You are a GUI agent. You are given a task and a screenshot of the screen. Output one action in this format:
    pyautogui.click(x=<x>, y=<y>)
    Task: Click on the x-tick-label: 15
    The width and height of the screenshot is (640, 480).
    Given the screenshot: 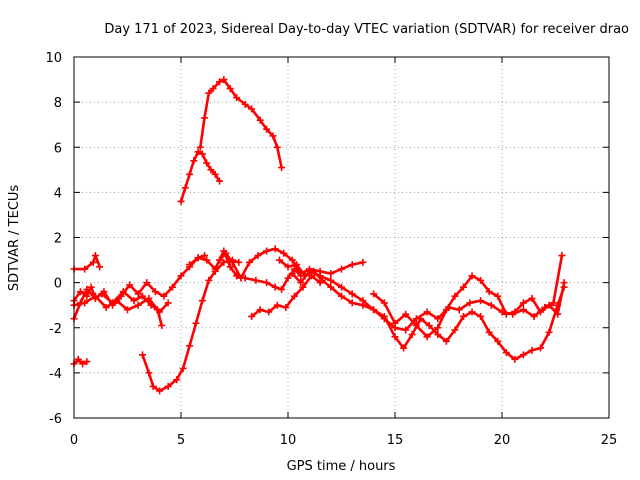 What is the action you would take?
    pyautogui.click(x=395, y=440)
    